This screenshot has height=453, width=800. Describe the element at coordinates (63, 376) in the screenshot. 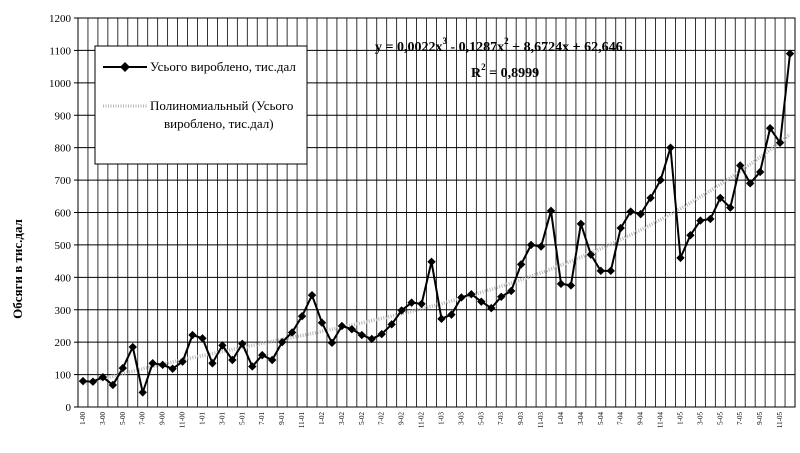

I see `y-tick-label: 100` at that location.